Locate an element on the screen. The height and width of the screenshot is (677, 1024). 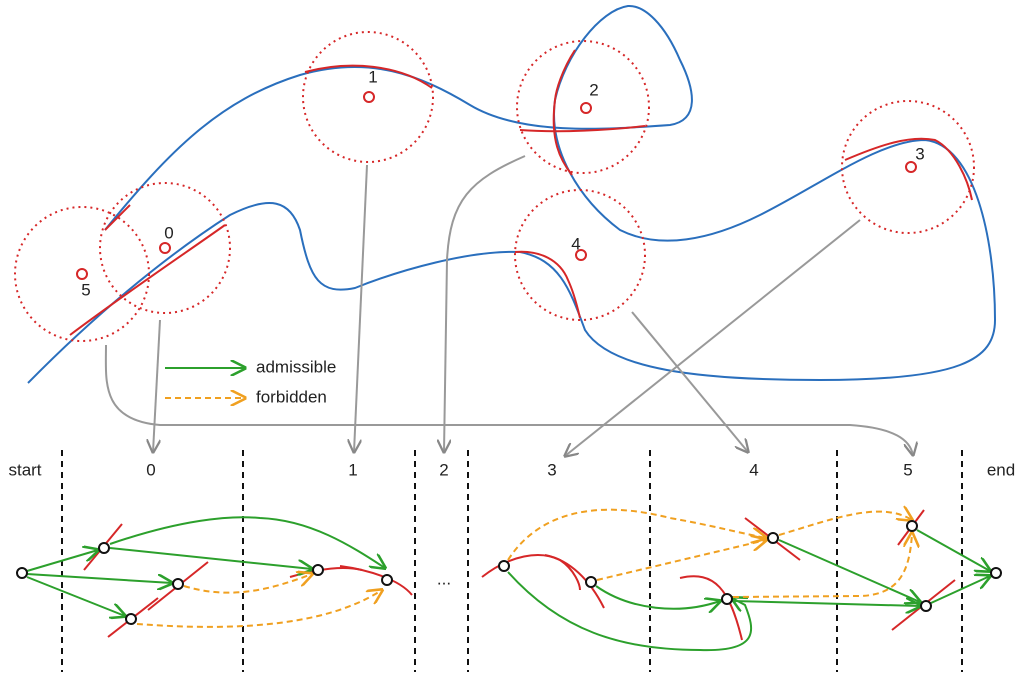
column-label: start is located at coordinates (24, 469).